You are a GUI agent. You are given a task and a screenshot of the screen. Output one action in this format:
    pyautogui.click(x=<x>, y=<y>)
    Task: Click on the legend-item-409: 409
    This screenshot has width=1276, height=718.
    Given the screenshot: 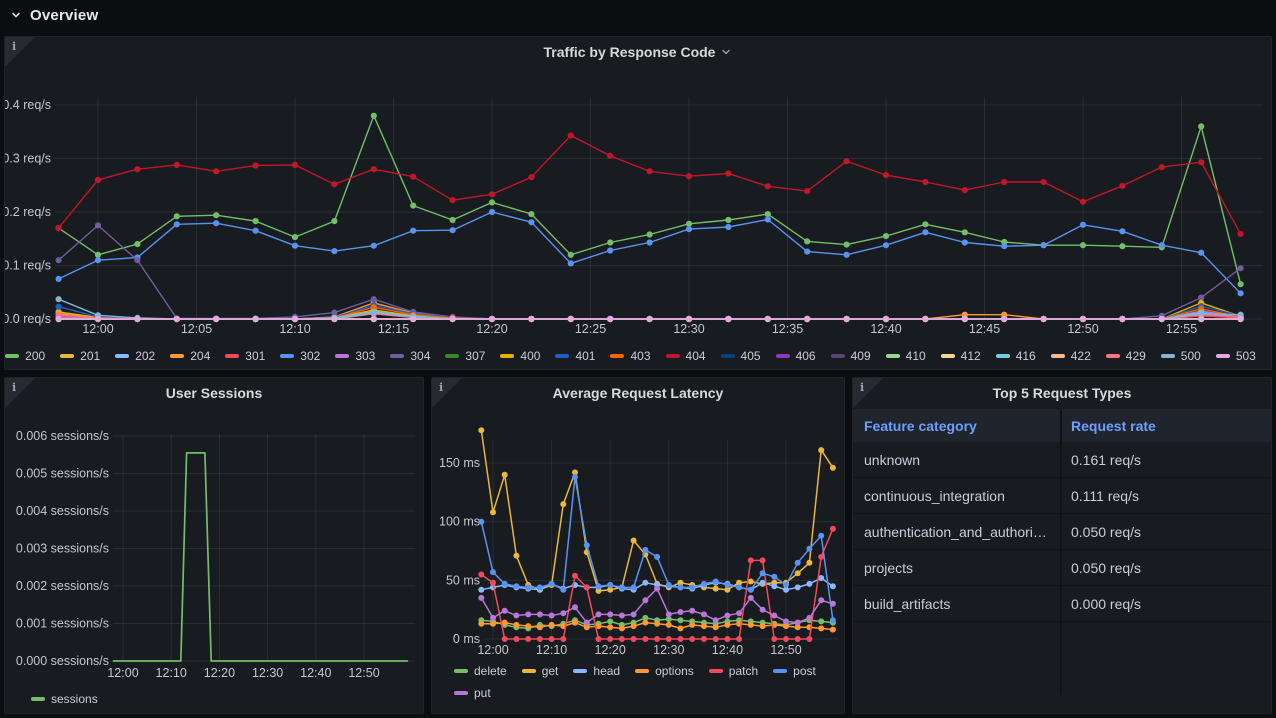 What is the action you would take?
    pyautogui.click(x=850, y=356)
    